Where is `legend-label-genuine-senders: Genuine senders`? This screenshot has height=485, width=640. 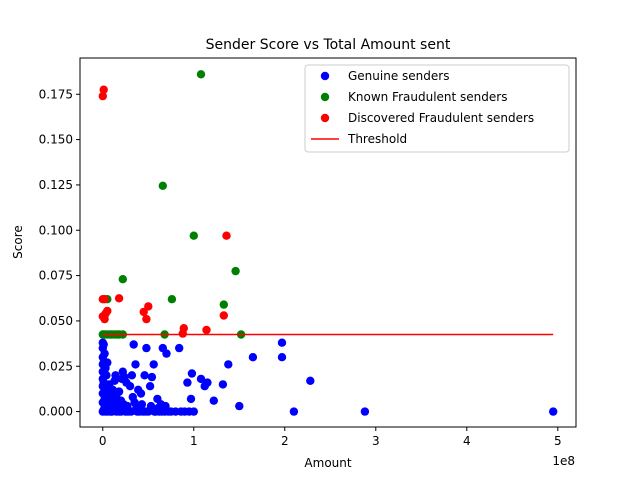 legend-label-genuine-senders: Genuine senders is located at coordinates (398, 76).